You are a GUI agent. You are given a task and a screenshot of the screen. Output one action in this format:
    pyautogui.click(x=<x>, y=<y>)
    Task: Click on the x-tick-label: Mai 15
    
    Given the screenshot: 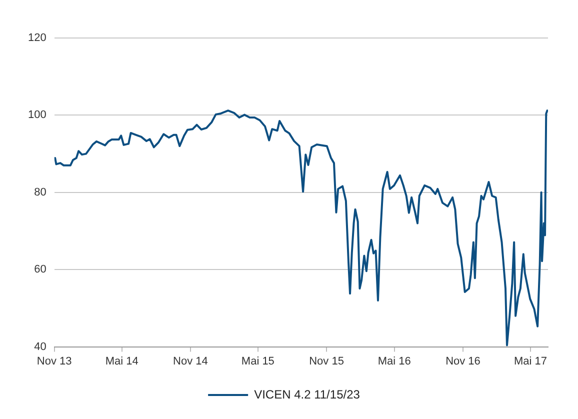 What is the action you would take?
    pyautogui.click(x=257, y=361)
    